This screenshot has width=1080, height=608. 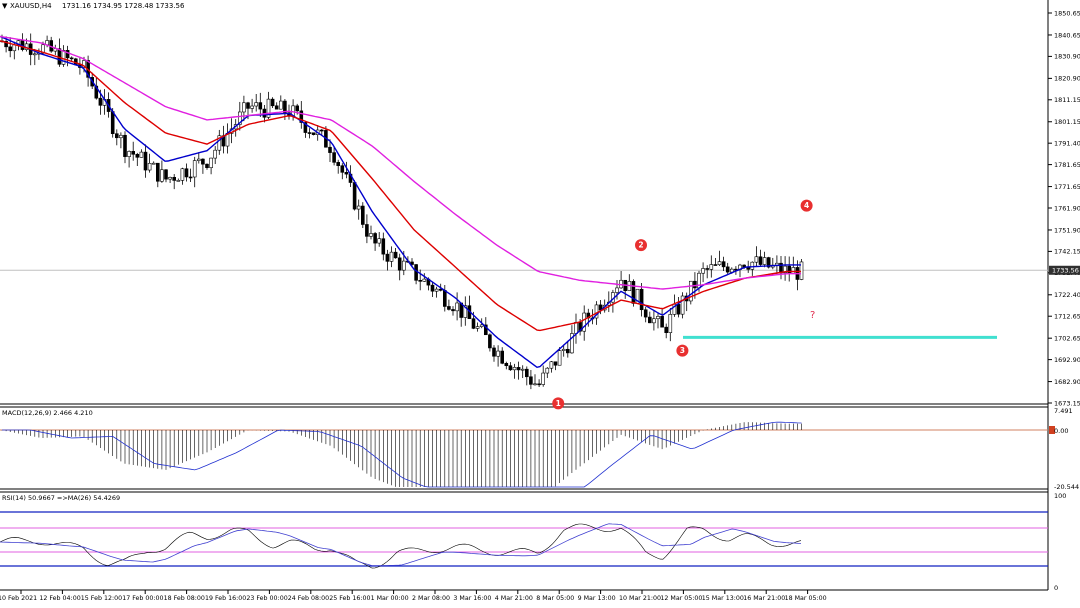 I want to click on price-tick-label: 1673.15, so click(x=1067, y=403).